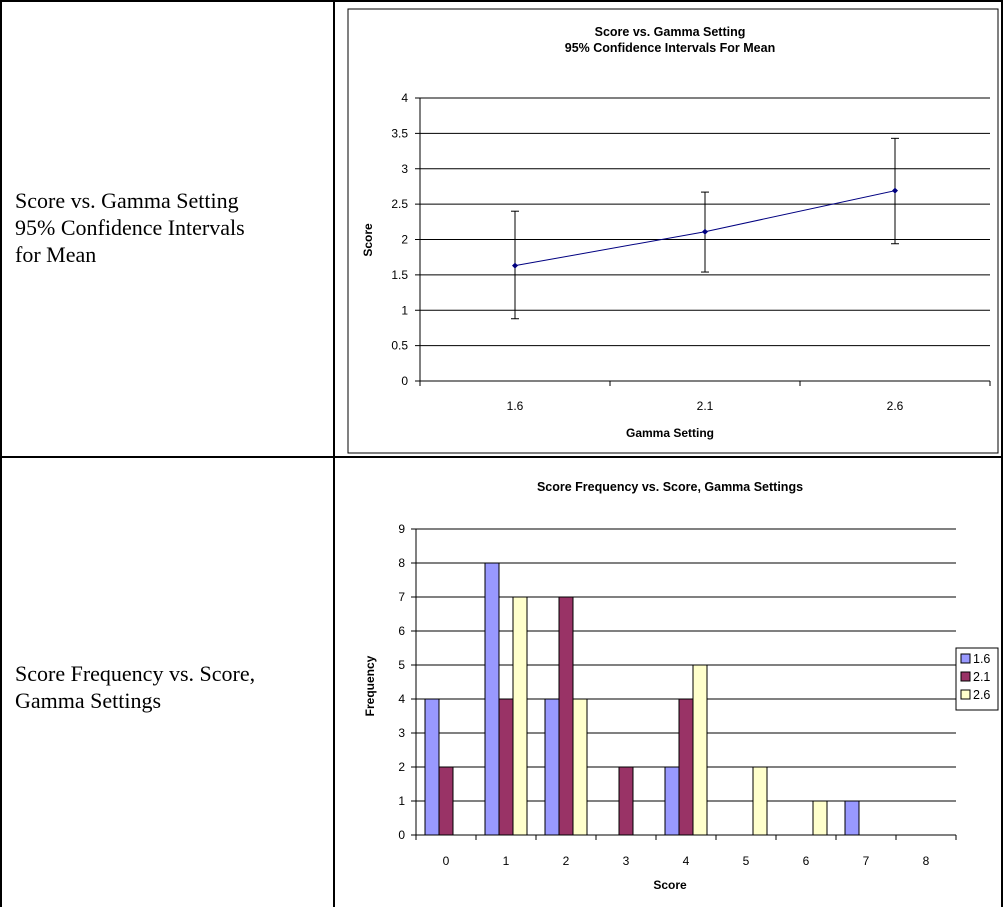  Describe the element at coordinates (926, 861) in the screenshot. I see `chart2-xtick-label: 8` at that location.